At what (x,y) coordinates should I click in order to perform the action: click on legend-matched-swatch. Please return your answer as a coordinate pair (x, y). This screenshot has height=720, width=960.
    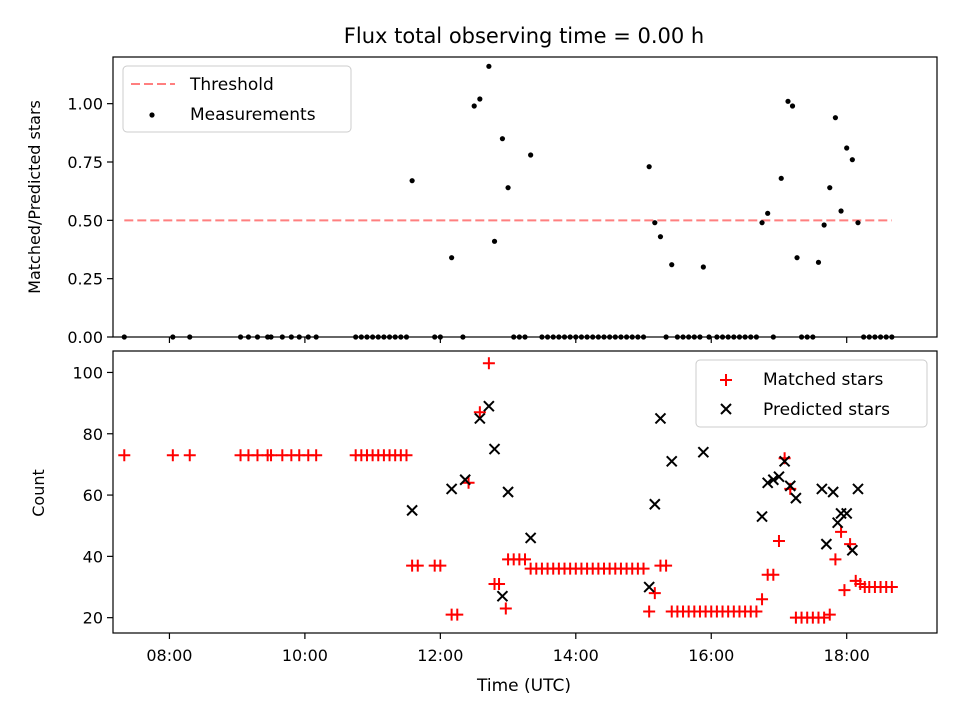
    Looking at the image, I should click on (726, 380).